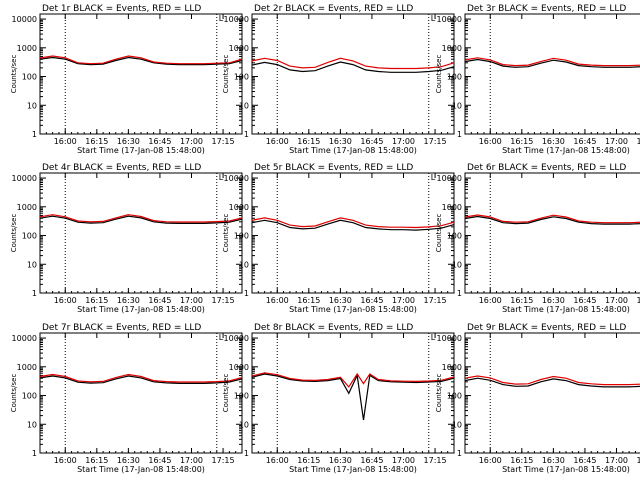 This screenshot has height=480, width=640. What do you see at coordinates (121, 168) in the screenshot?
I see `panel-title: Det 4r BLACK = Events, RED = LLD` at bounding box center [121, 168].